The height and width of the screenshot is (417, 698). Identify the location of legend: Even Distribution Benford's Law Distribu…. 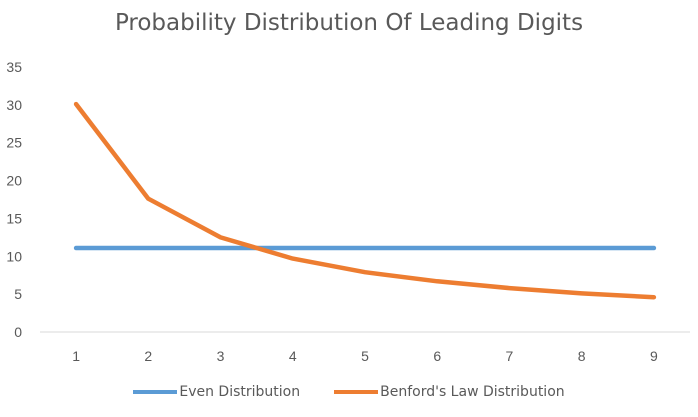
(349, 392).